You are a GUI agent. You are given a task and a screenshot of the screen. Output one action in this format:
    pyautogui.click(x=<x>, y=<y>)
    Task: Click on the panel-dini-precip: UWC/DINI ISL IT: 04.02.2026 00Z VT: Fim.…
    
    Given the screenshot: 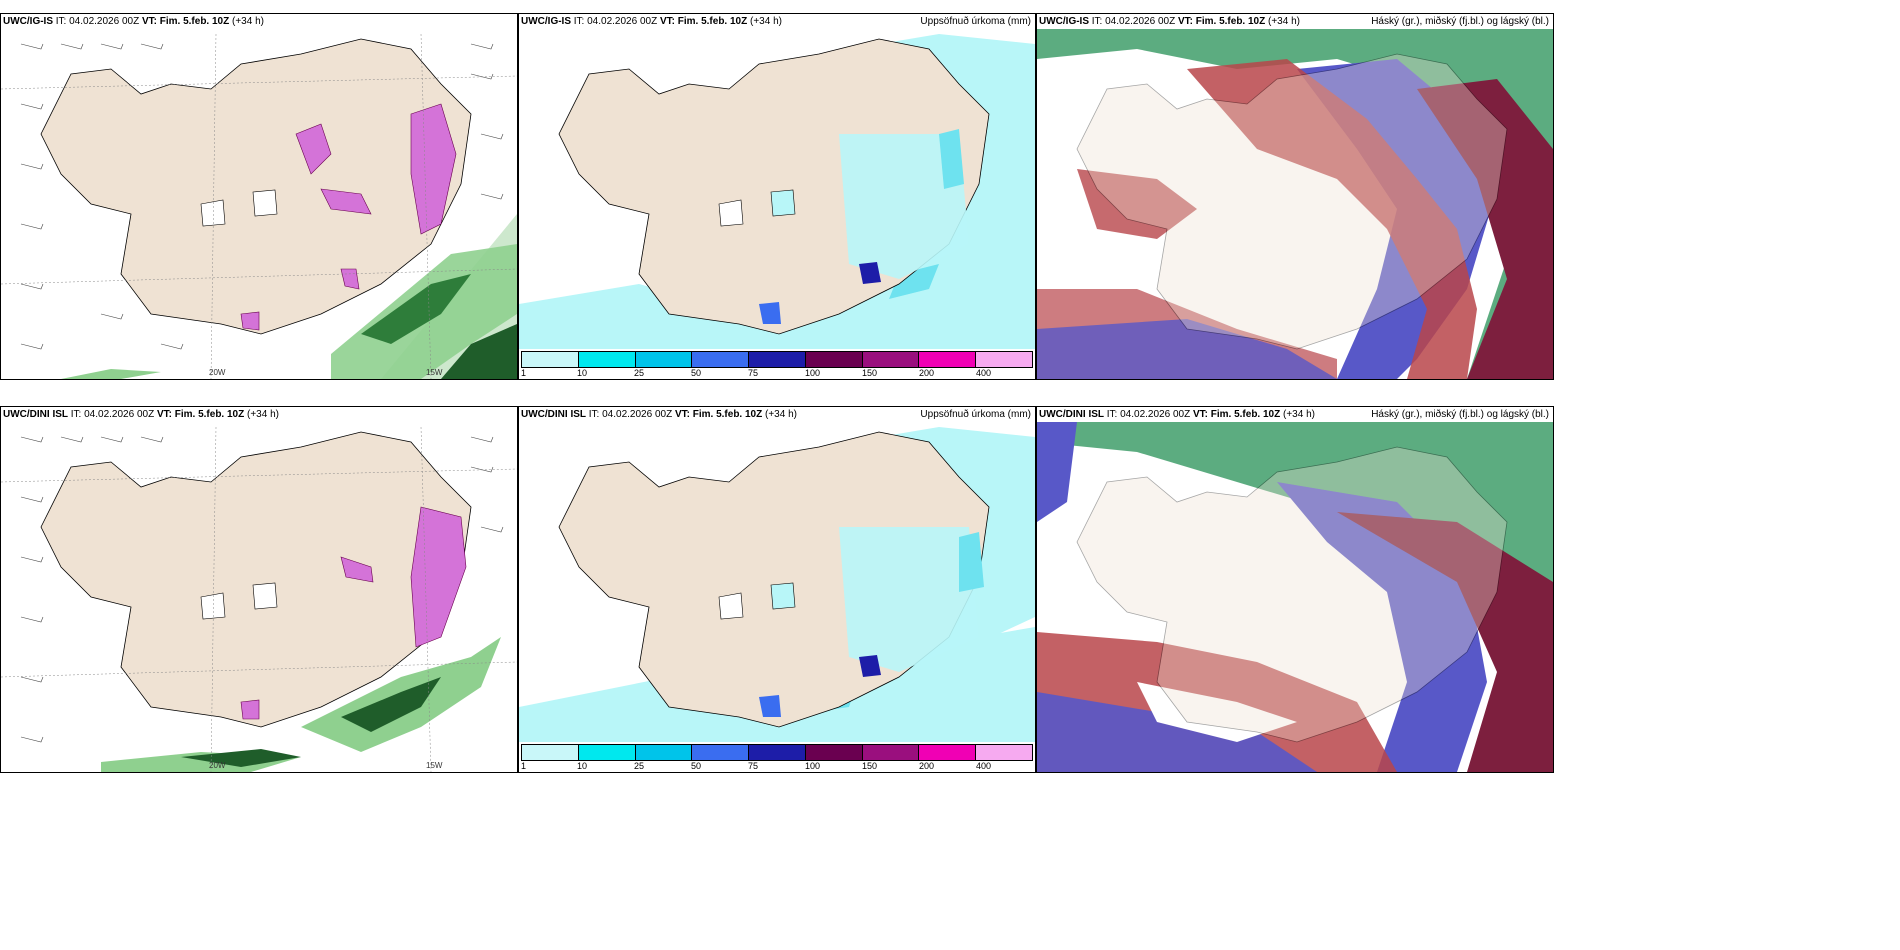 What is the action you would take?
    pyautogui.click(x=777, y=589)
    